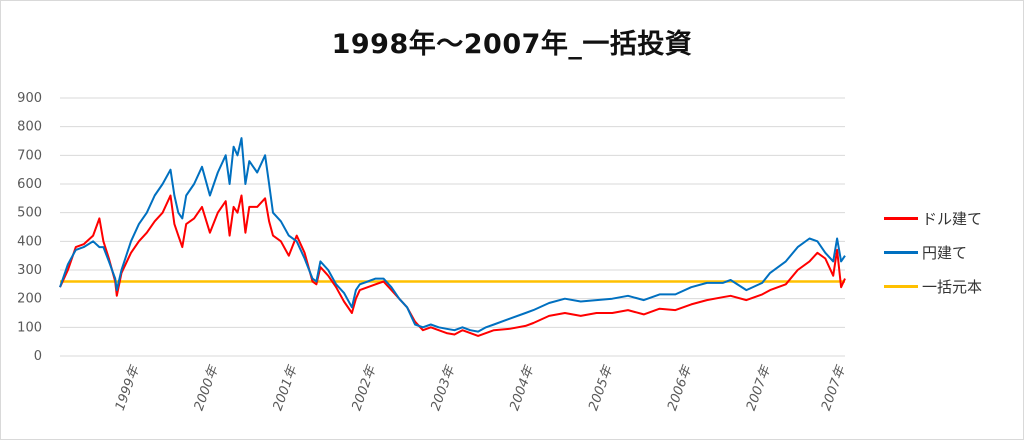 This screenshot has width=1024, height=440. I want to click on y-tick-label: 700, so click(29, 155).